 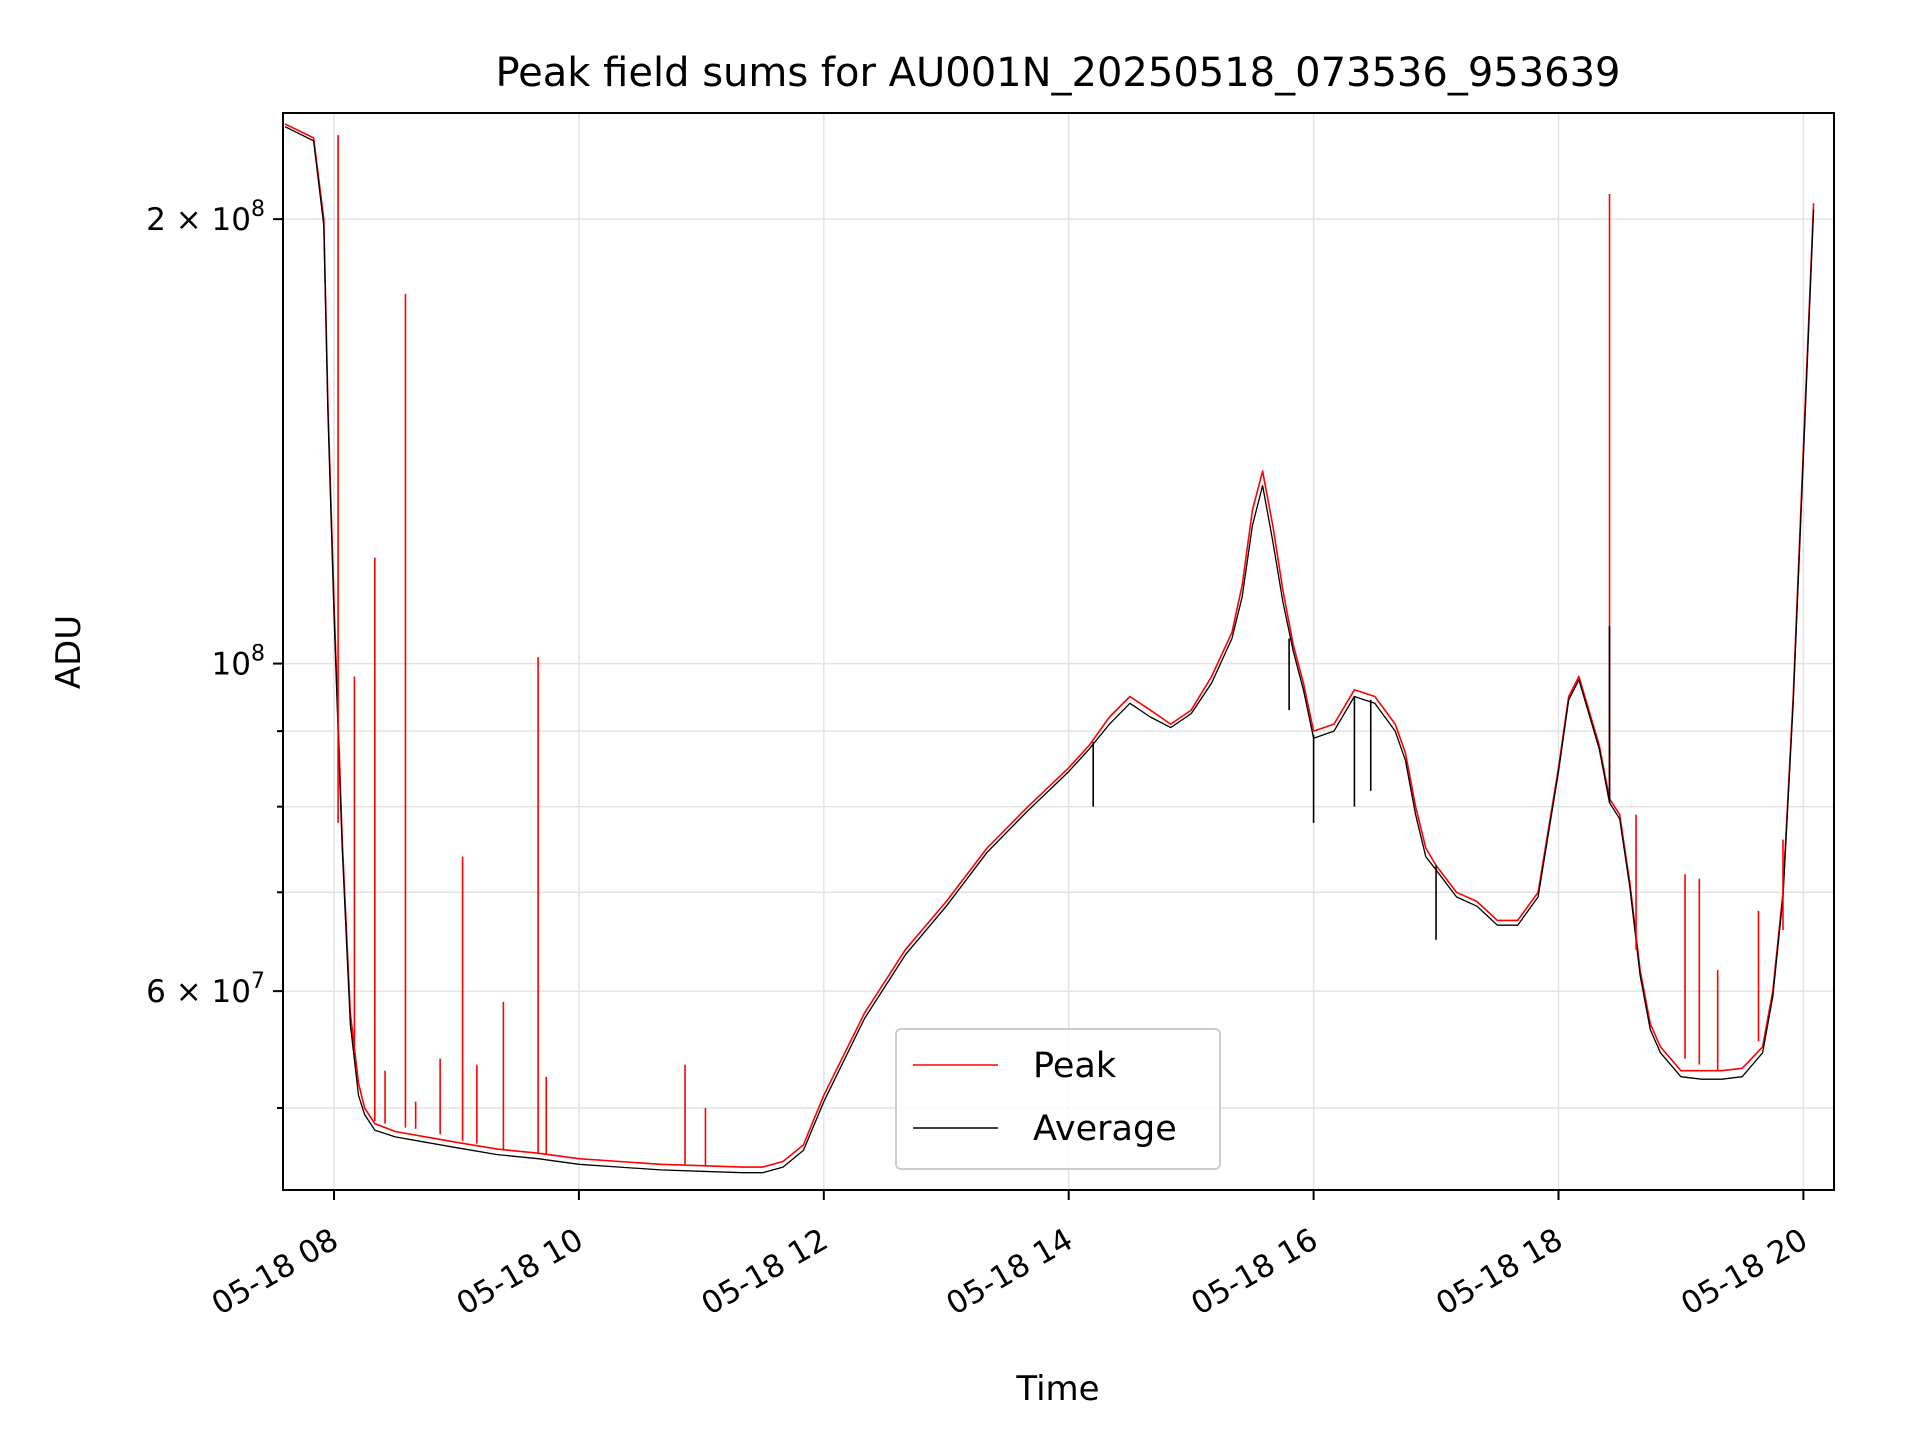 I want to click on x-tick-label: 05-18 14, so click(x=1009, y=1272).